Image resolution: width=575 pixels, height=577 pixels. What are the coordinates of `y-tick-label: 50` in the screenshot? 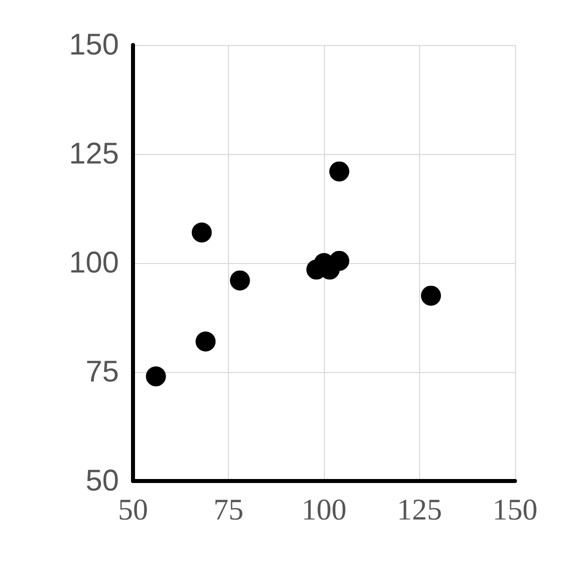 It's located at (102, 481).